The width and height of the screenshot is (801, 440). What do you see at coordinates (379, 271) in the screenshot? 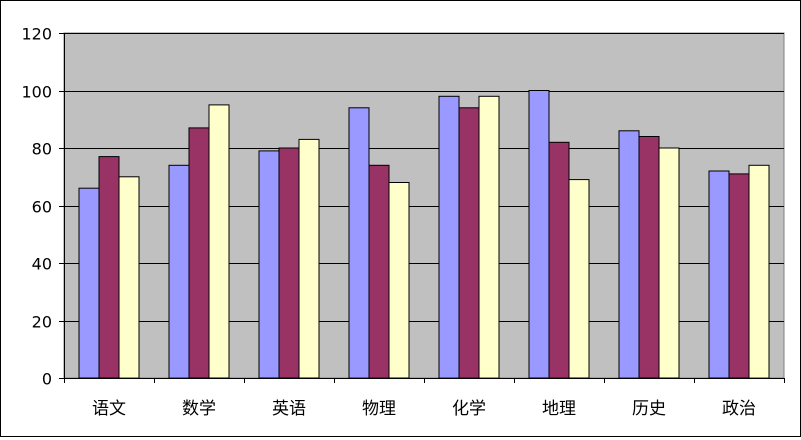
I see `bar-物理-series-2` at bounding box center [379, 271].